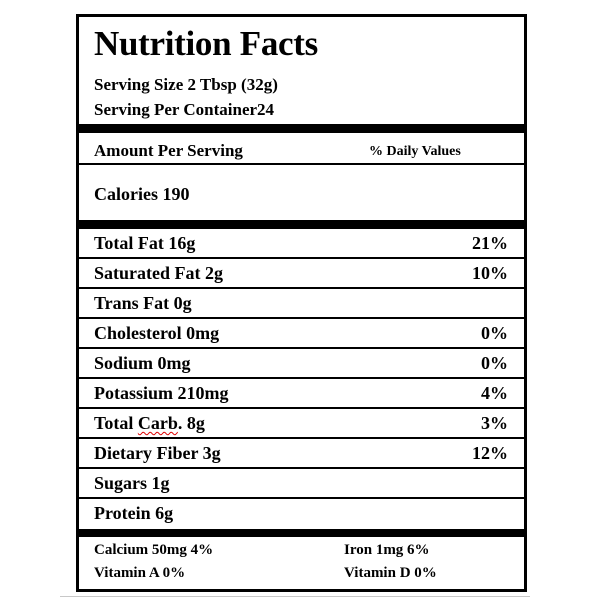 Image resolution: width=600 pixels, height=600 pixels. What do you see at coordinates (390, 573) in the screenshot?
I see `vitamin-d: Vitamin D 0%` at bounding box center [390, 573].